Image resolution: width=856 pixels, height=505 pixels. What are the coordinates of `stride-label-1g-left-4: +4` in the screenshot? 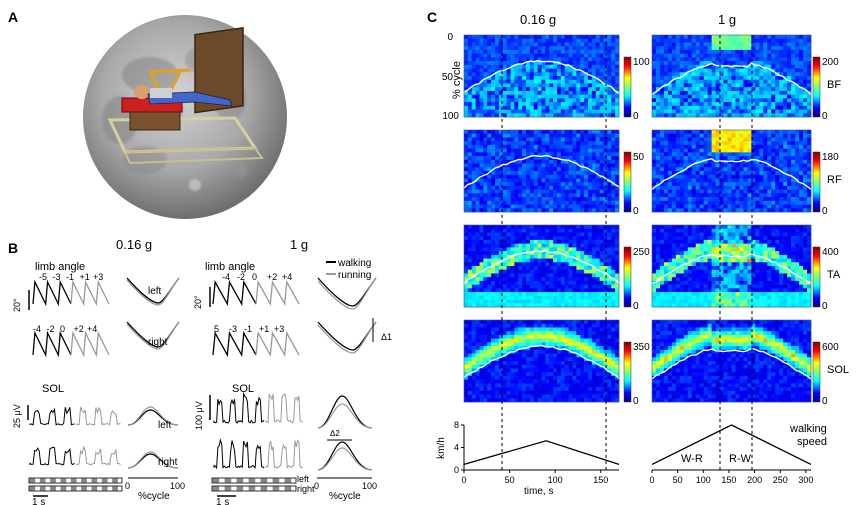 It's located at (287, 277).